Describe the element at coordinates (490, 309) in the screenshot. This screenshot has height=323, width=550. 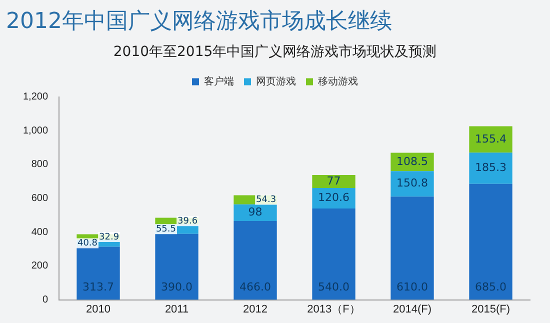
I see `x-tick-label: 2015(F)` at that location.